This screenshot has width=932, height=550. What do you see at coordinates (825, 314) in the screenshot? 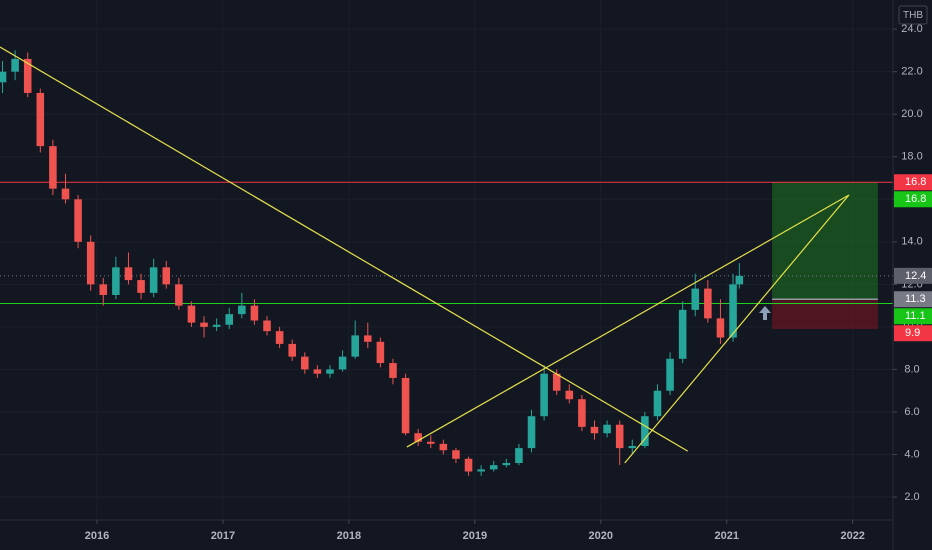
I see `loss-zone` at bounding box center [825, 314].